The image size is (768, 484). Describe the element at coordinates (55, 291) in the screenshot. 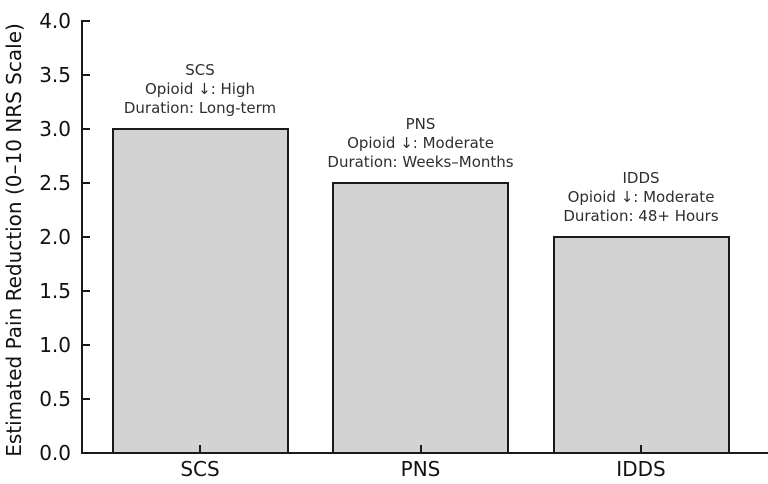

I see `y-tick-label: 1.5` at that location.